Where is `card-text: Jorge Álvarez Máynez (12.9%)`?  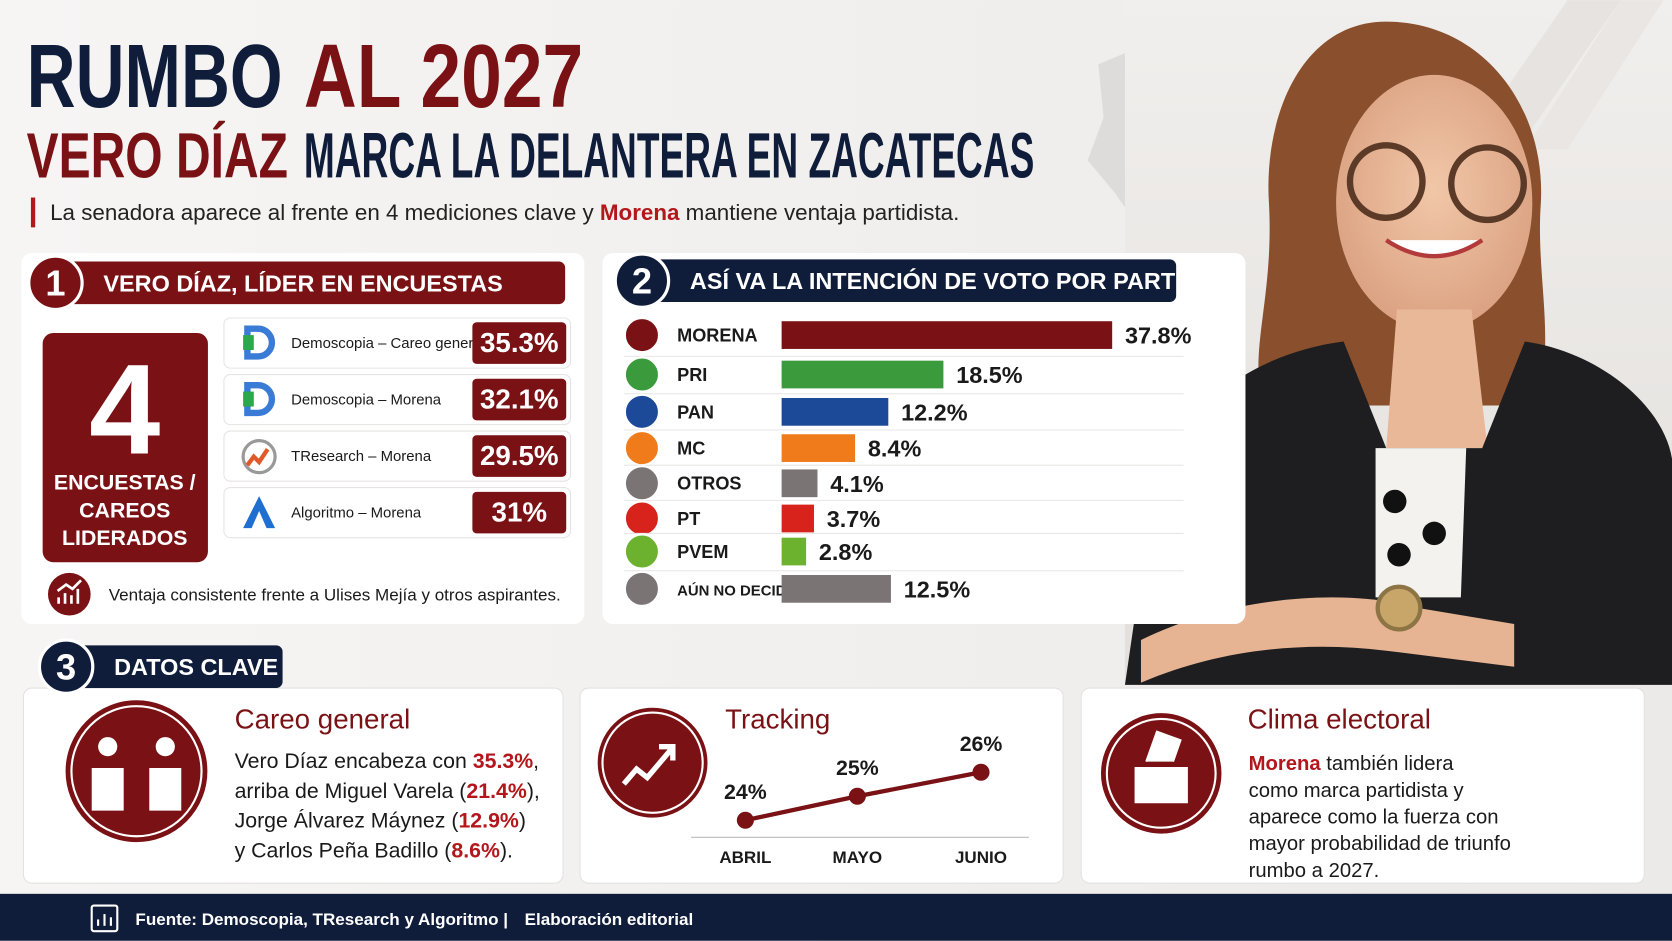 card-text: Jorge Álvarez Máynez (12.9%) is located at coordinates (380, 820).